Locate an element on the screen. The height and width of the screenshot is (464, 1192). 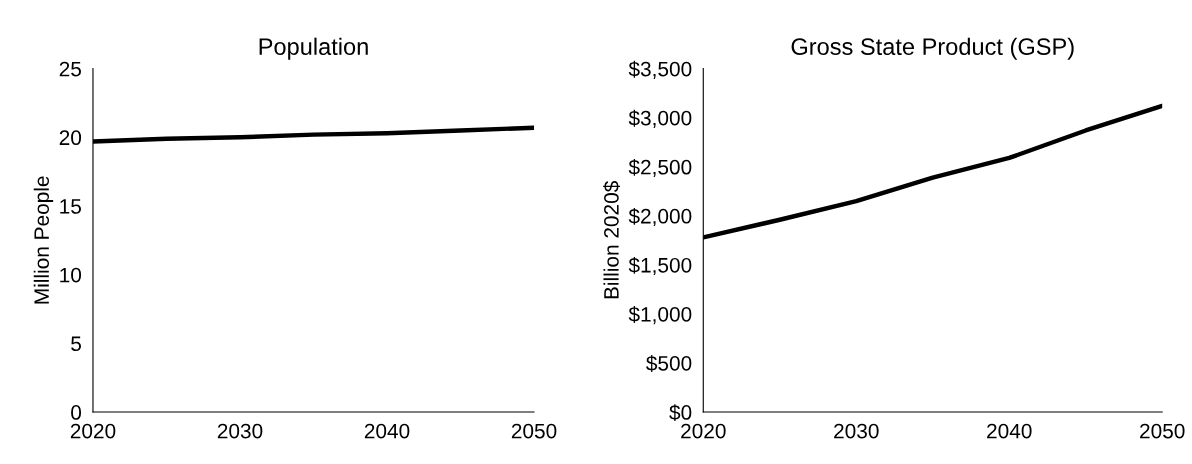
y-tick-label: $0 is located at coordinates (680, 413).